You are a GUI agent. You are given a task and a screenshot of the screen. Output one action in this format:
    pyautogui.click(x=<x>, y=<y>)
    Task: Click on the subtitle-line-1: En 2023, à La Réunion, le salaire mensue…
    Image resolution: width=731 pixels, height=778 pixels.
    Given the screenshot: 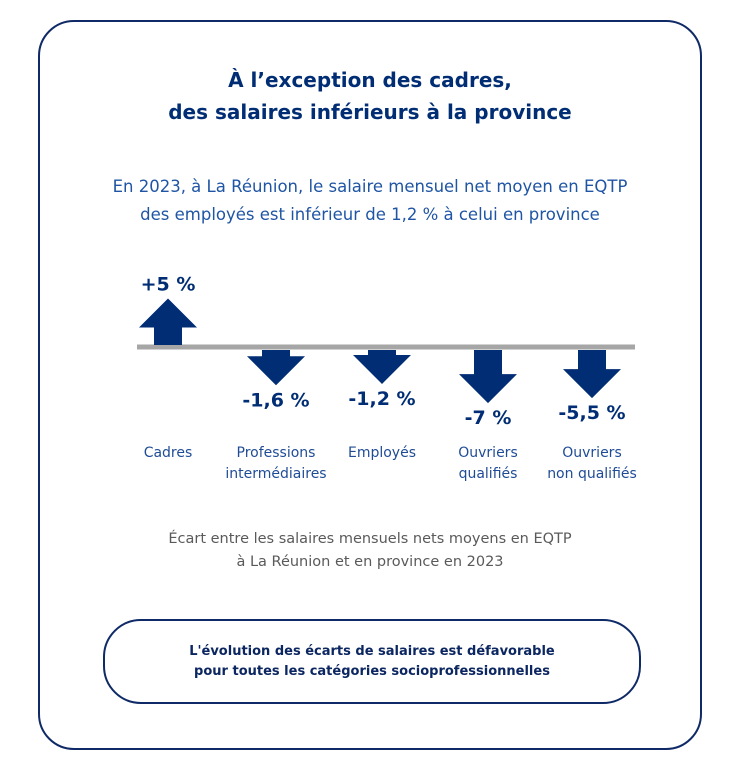 What is the action you would take?
    pyautogui.click(x=370, y=186)
    